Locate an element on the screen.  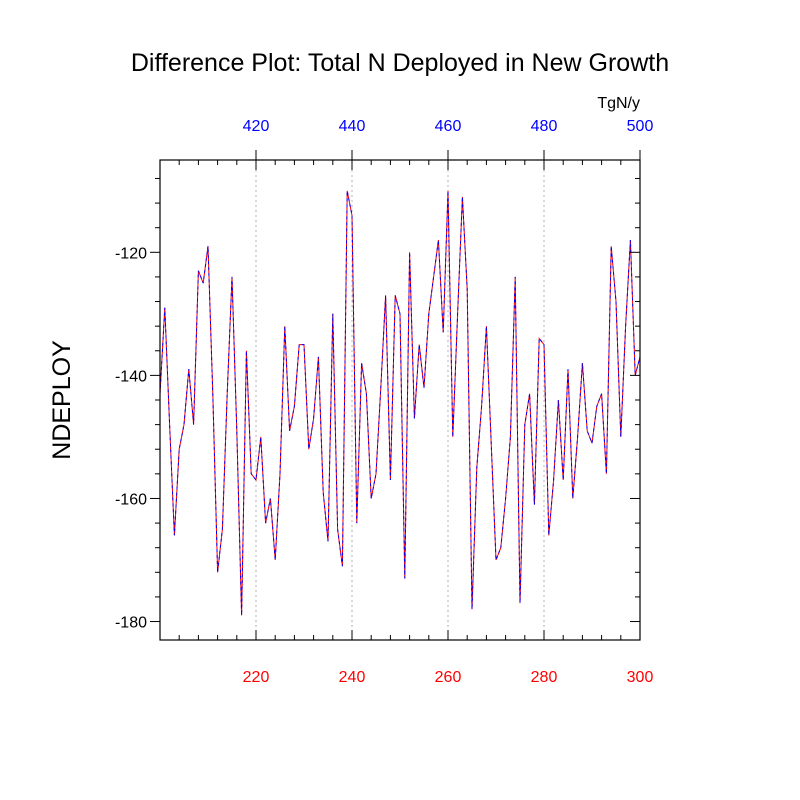
x-tick-label-bottom-260: 260 is located at coordinates (448, 677).